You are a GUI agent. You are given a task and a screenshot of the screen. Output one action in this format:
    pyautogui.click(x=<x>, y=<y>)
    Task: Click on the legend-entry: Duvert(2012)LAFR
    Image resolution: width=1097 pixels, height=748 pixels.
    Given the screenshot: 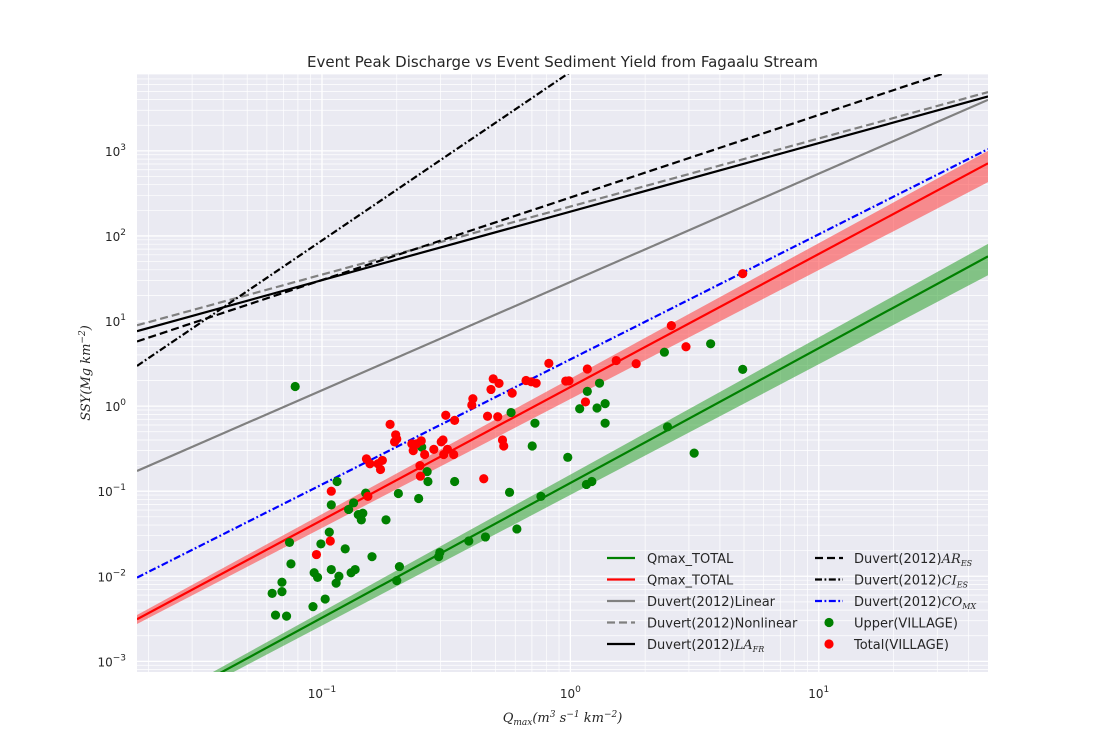 What is the action you would take?
    pyautogui.click(x=685, y=646)
    